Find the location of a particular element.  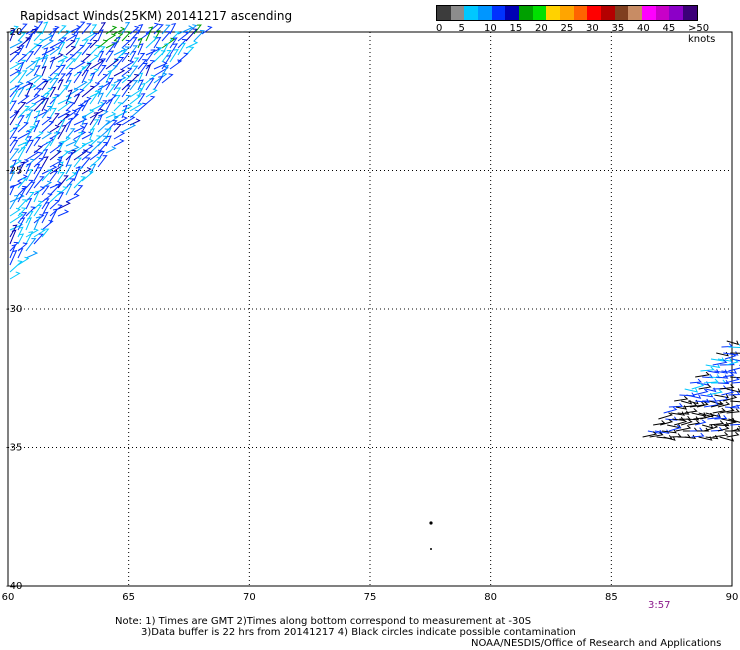

colorbar-label: 40 is located at coordinates (643, 28).